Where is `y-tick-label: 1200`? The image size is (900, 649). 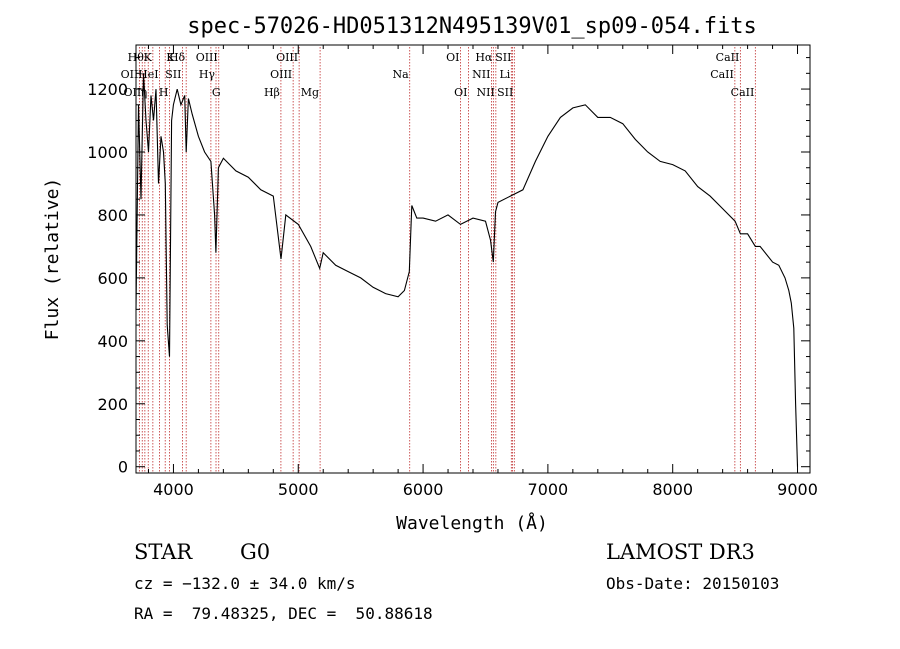
y-tick-label: 1200 is located at coordinates (107, 89).